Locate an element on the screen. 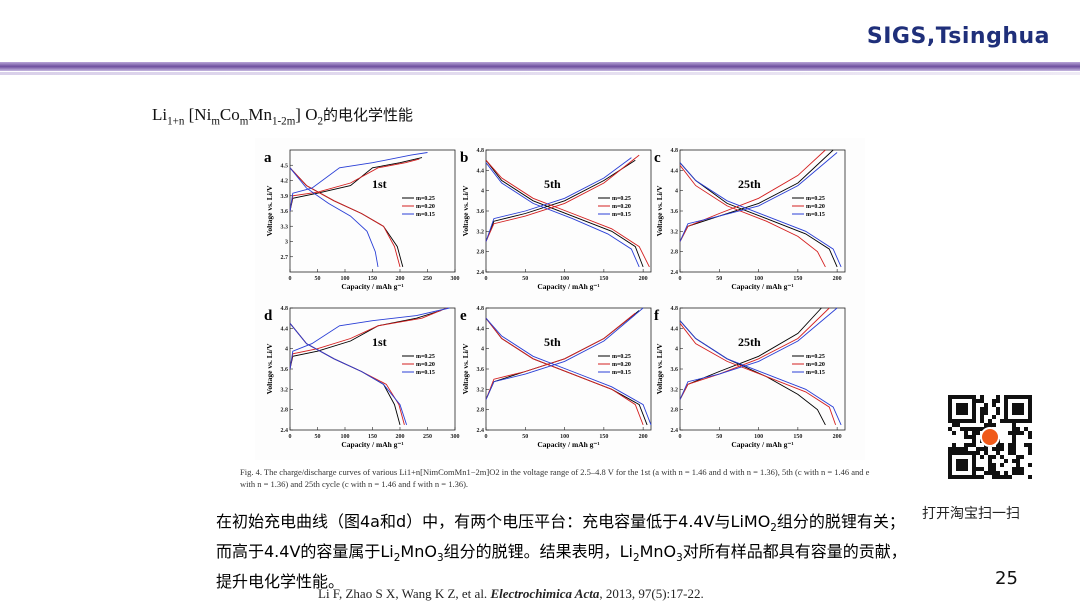  heading-part: Li is located at coordinates (160, 114).